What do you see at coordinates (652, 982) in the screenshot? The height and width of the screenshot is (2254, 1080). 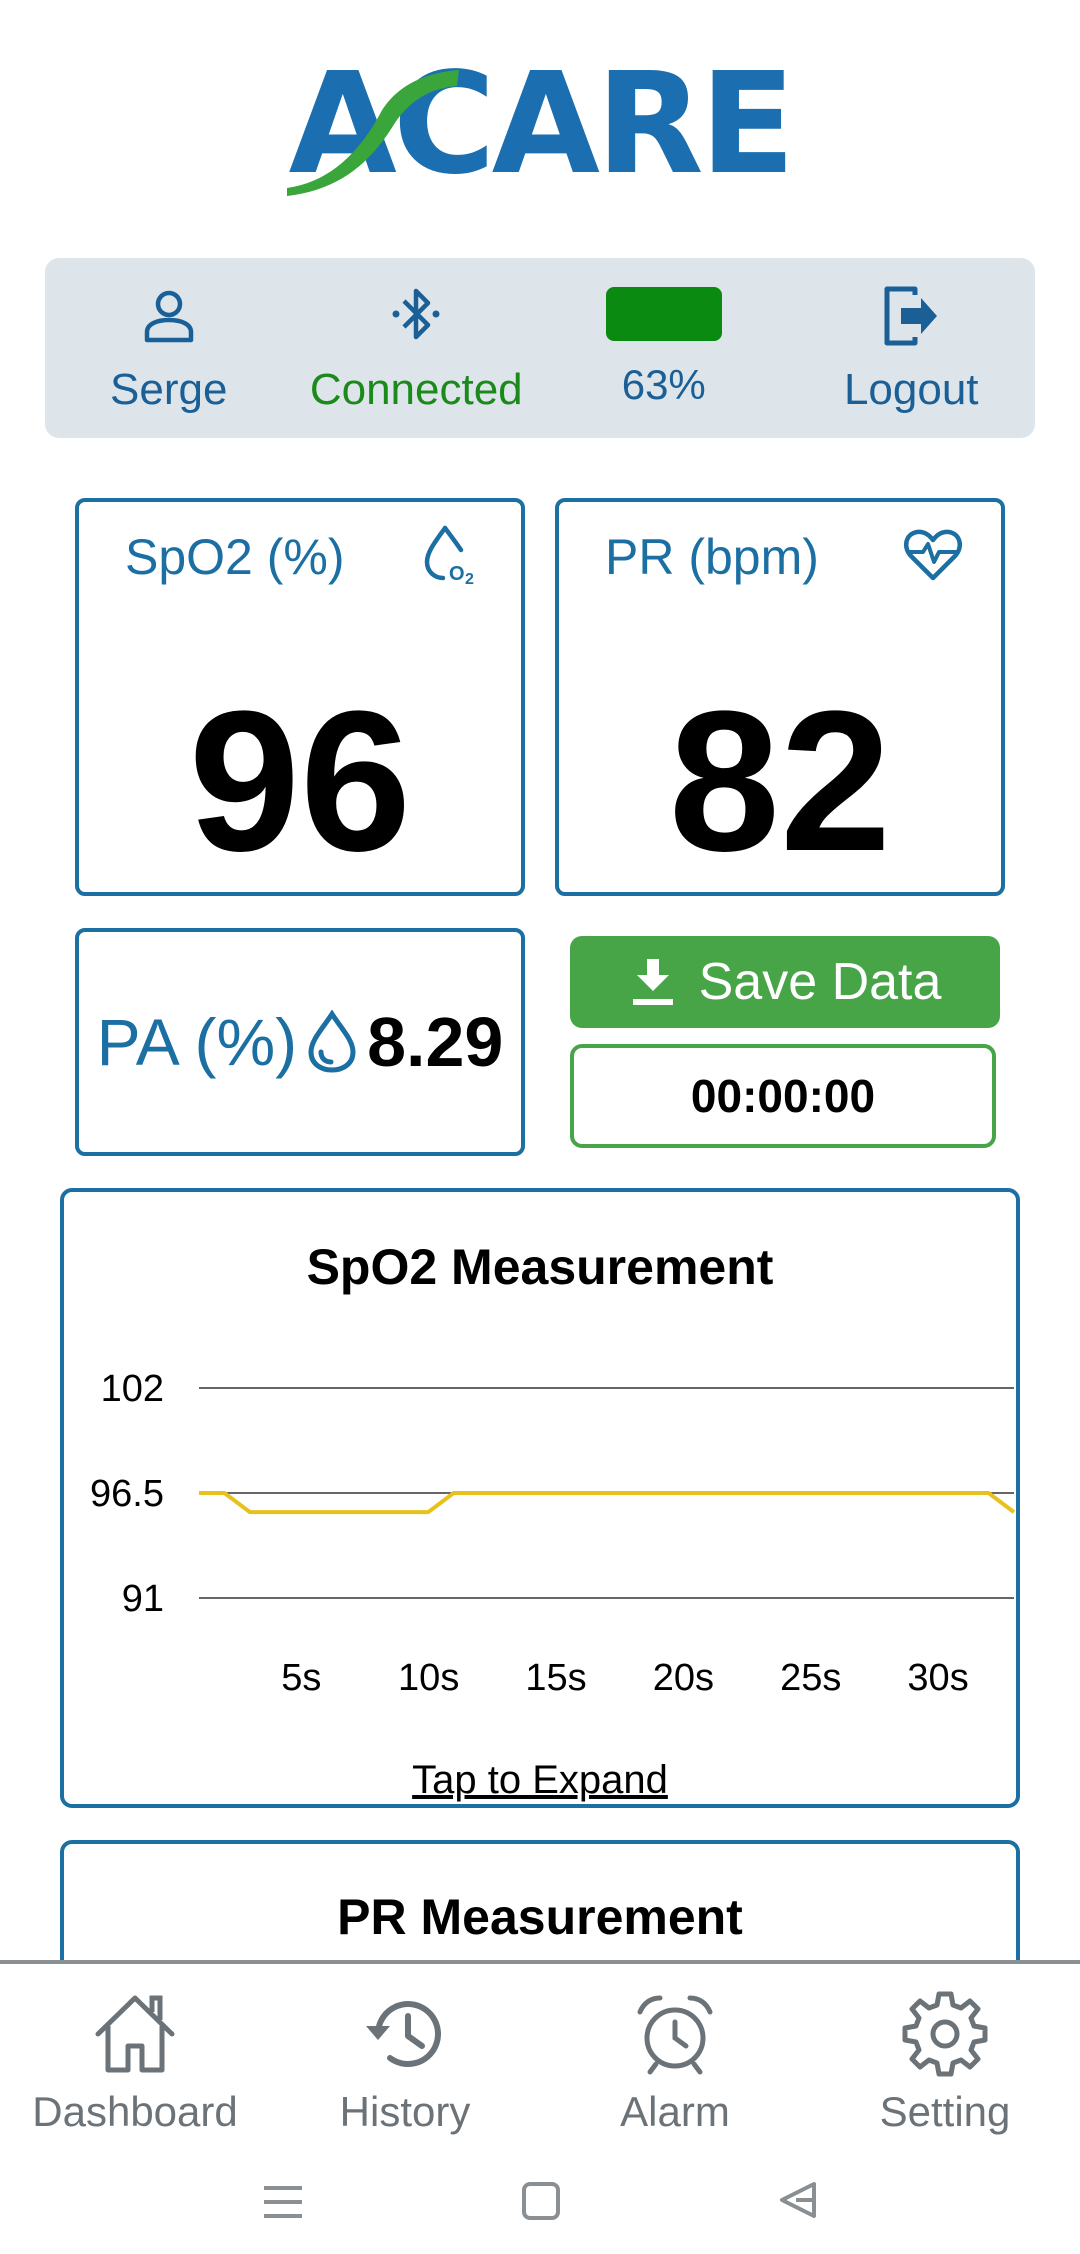 I see `download-icon` at bounding box center [652, 982].